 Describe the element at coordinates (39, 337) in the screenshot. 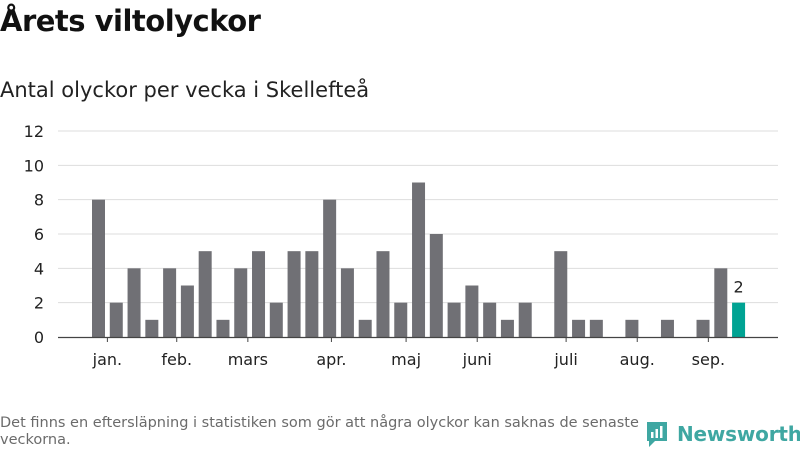

I see `y-tick-label: 0` at that location.